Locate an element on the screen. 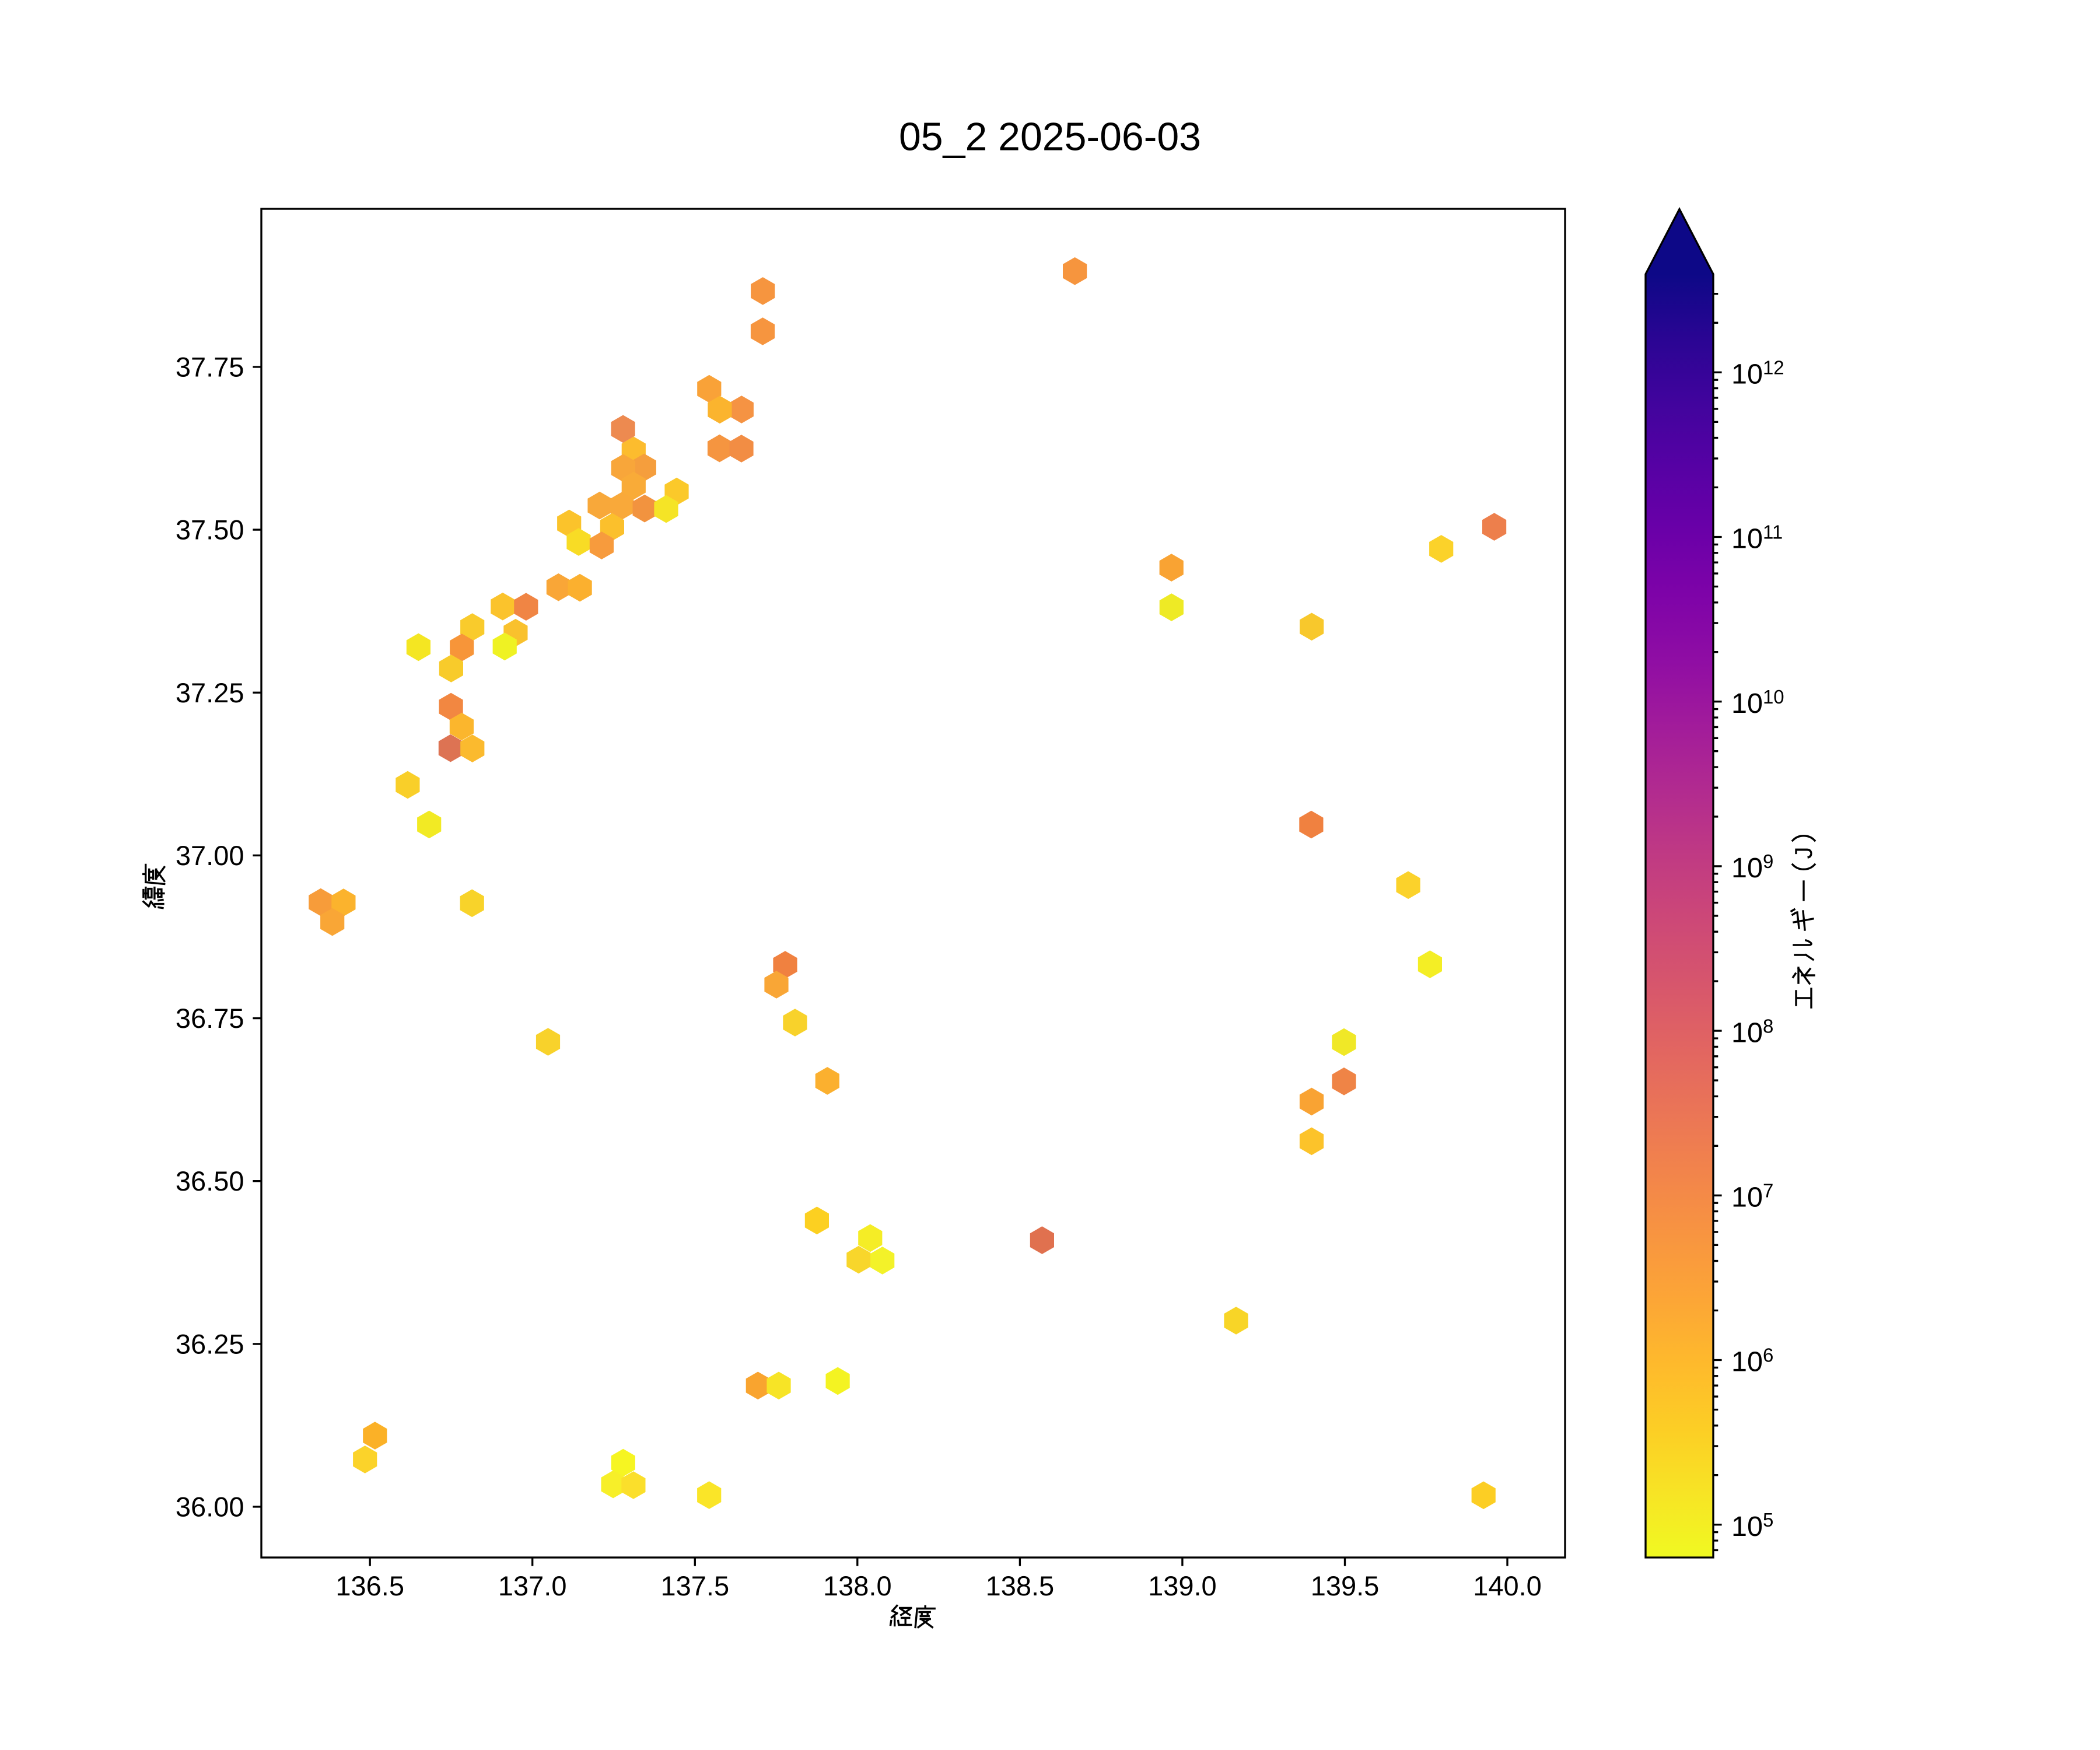  svg-text: 37.00 is located at coordinates (210, 855).